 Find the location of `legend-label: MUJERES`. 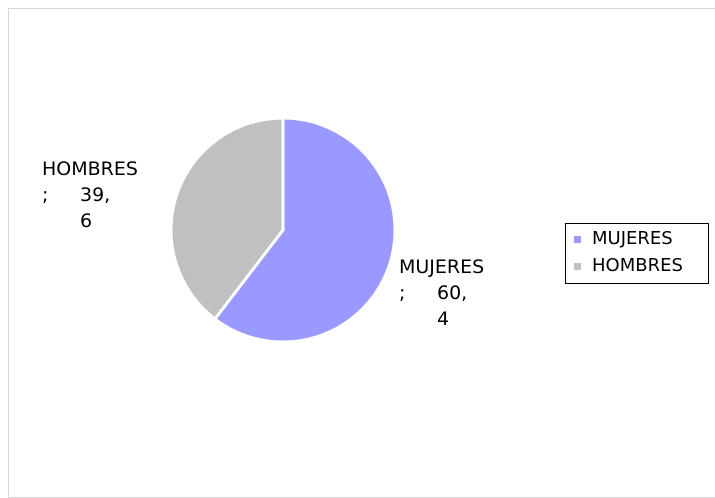

legend-label: MUJERES is located at coordinates (632, 238).